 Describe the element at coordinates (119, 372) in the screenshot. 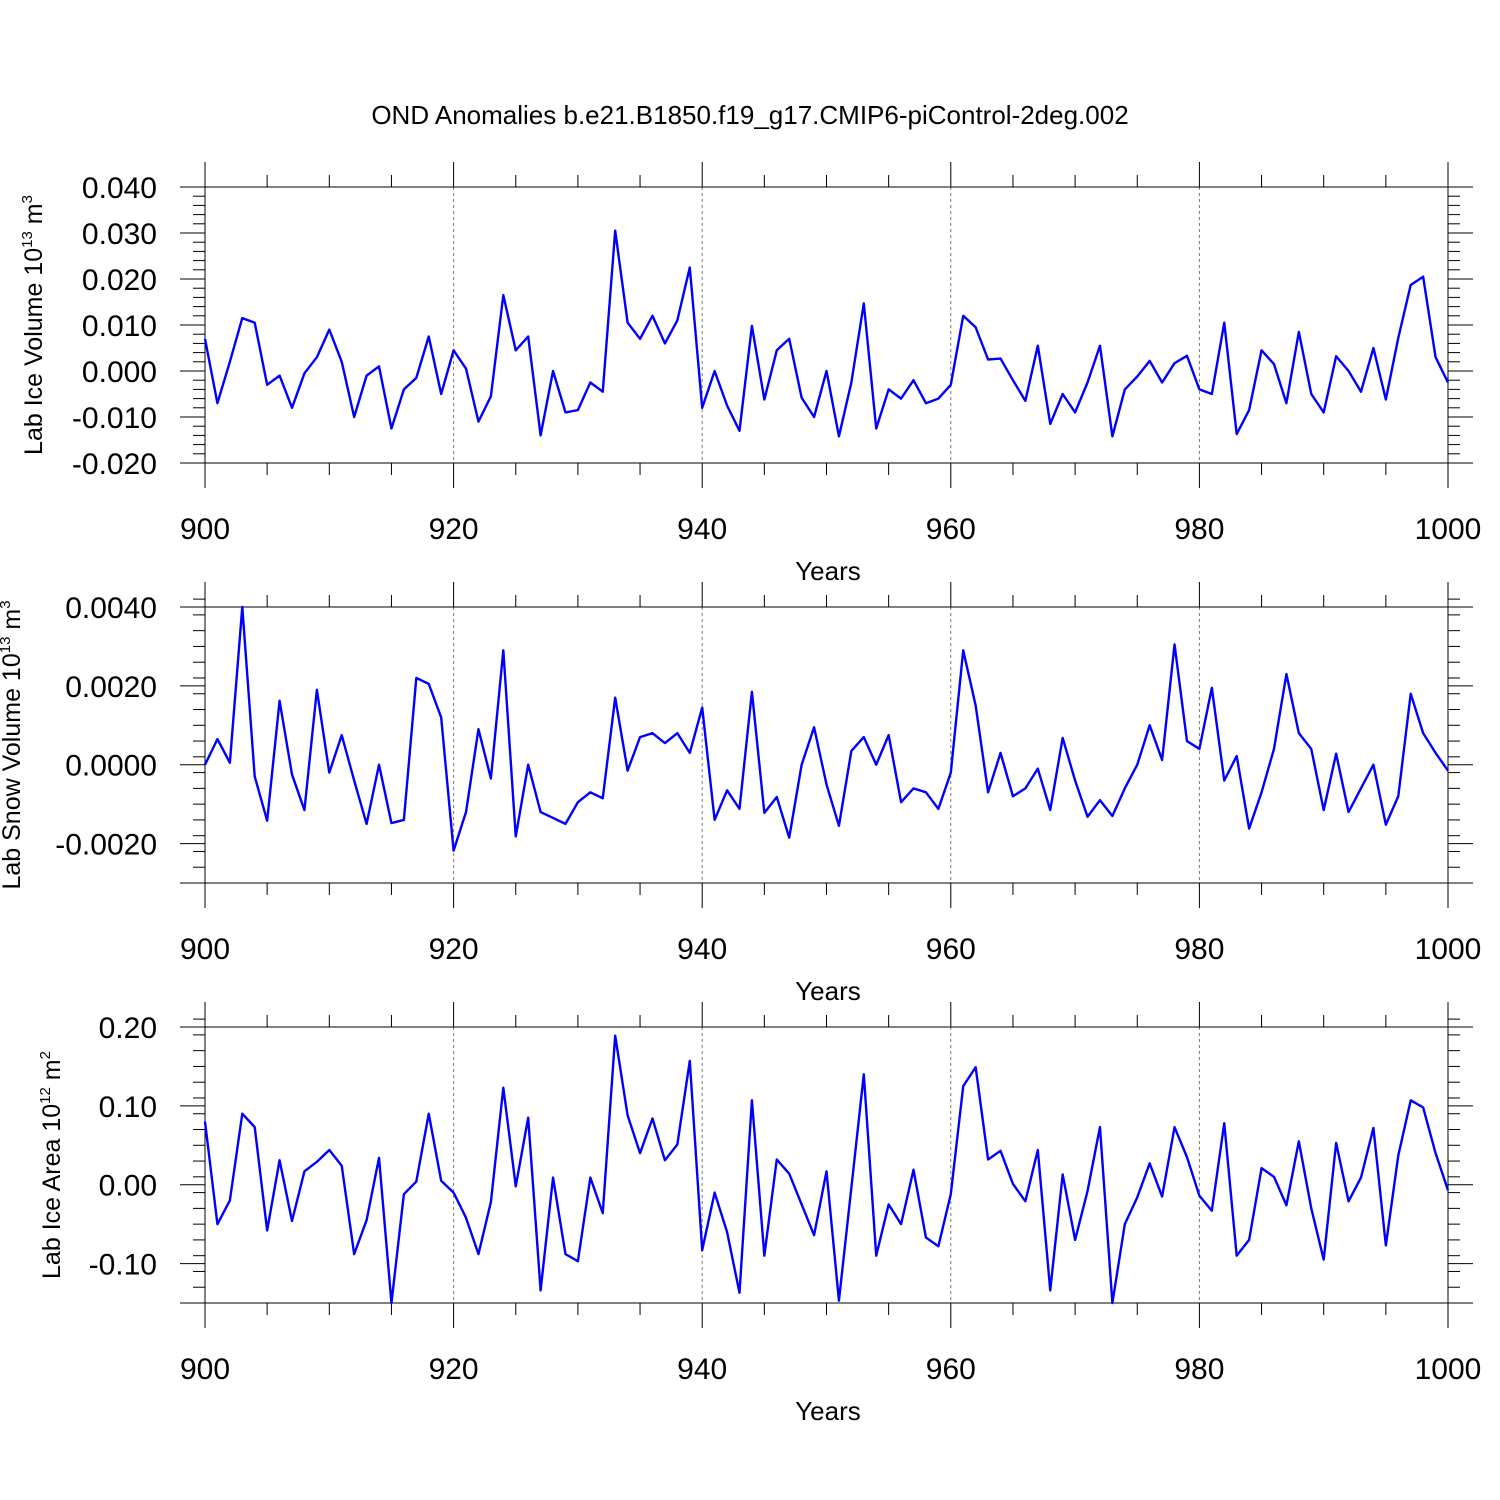

I see `y-tick-label: 0.000` at that location.